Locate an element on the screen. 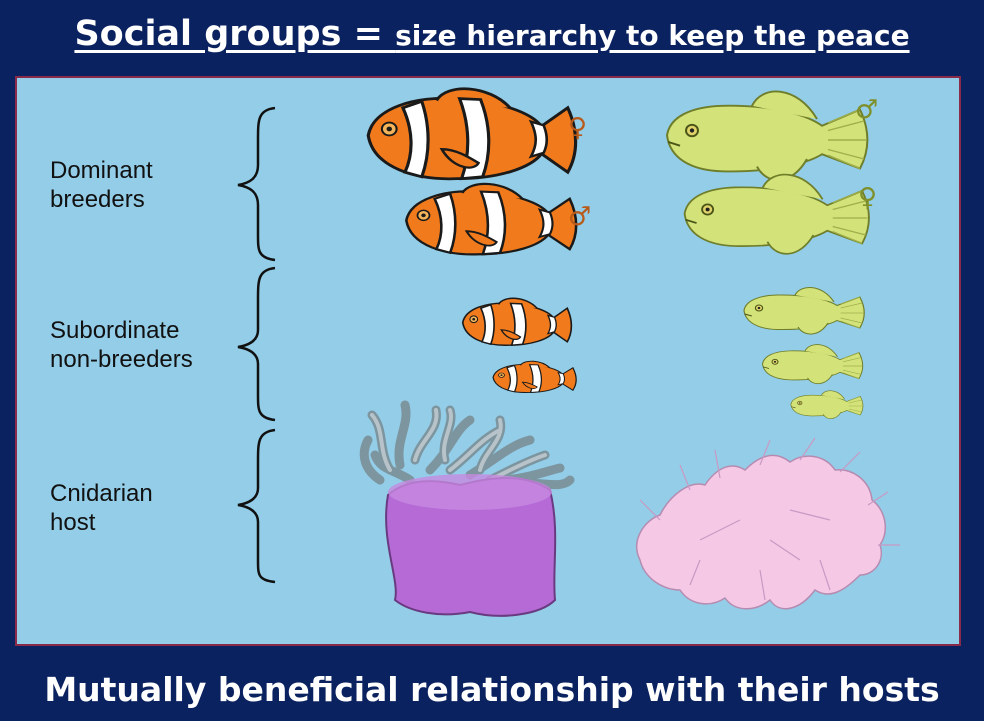 This screenshot has width=984, height=721. label-line: Cnidarian is located at coordinates (101, 493).